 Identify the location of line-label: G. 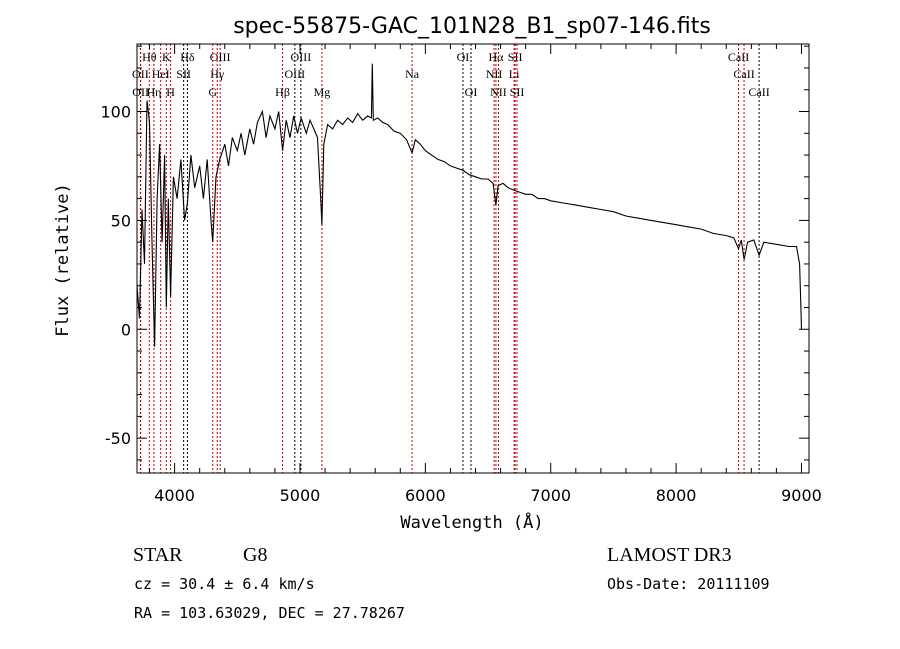
(212, 92).